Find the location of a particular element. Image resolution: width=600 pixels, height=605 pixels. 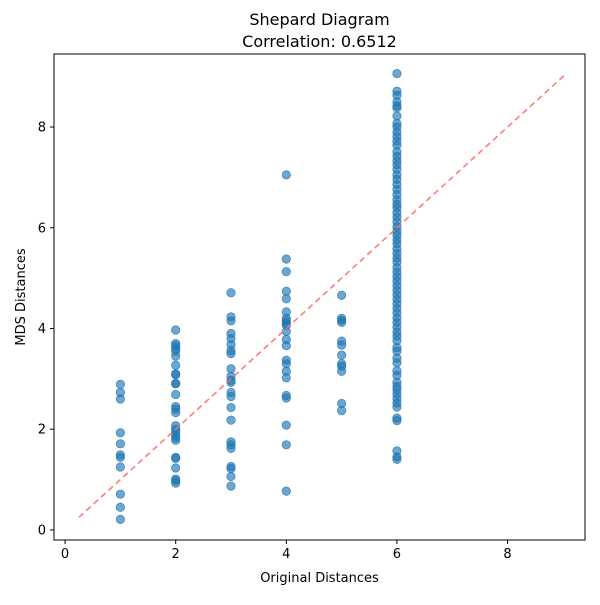

x-tick-label: 6 is located at coordinates (397, 554).